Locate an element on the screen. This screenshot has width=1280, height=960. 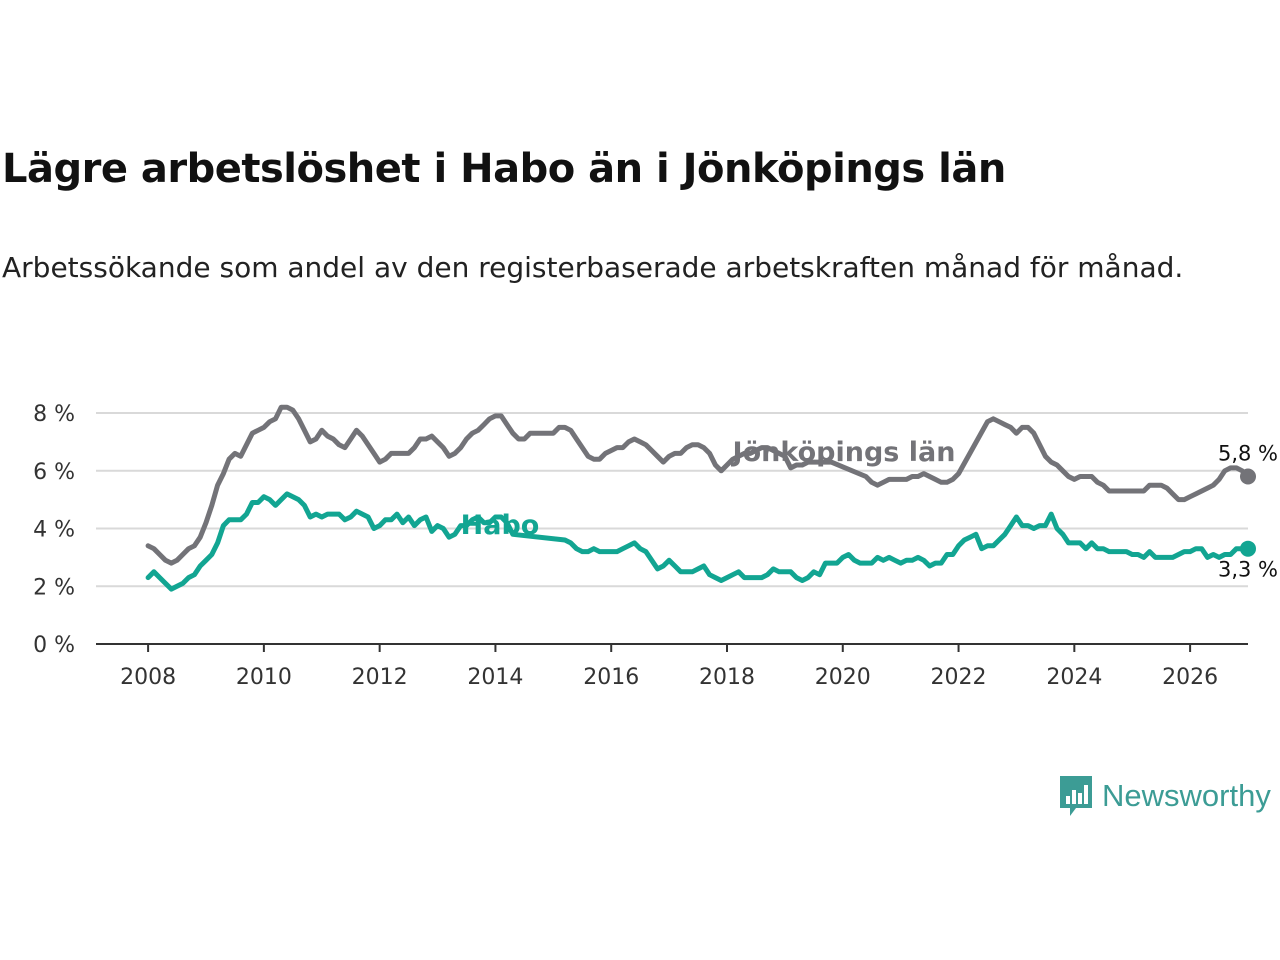
newsworthy-logo: Newsworthy is located at coordinates (1164, 796).